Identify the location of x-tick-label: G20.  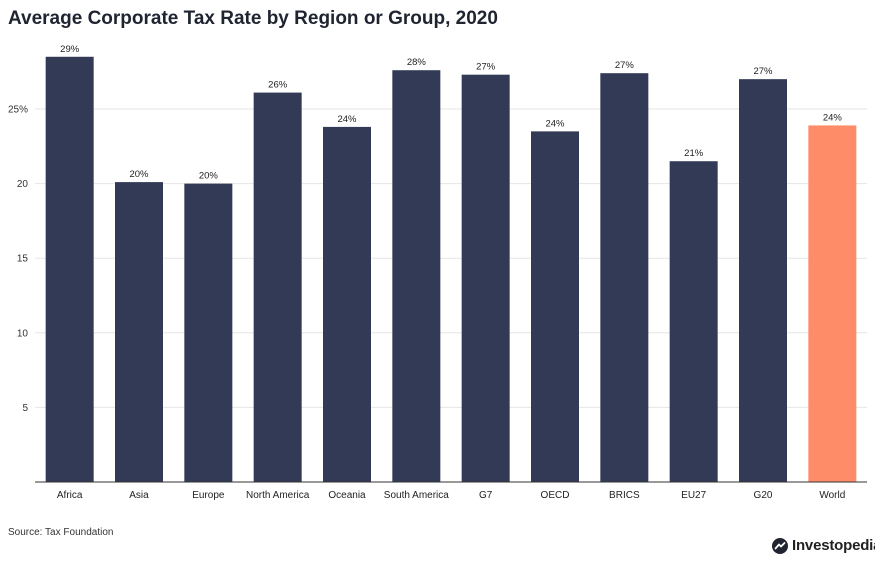
(763, 495).